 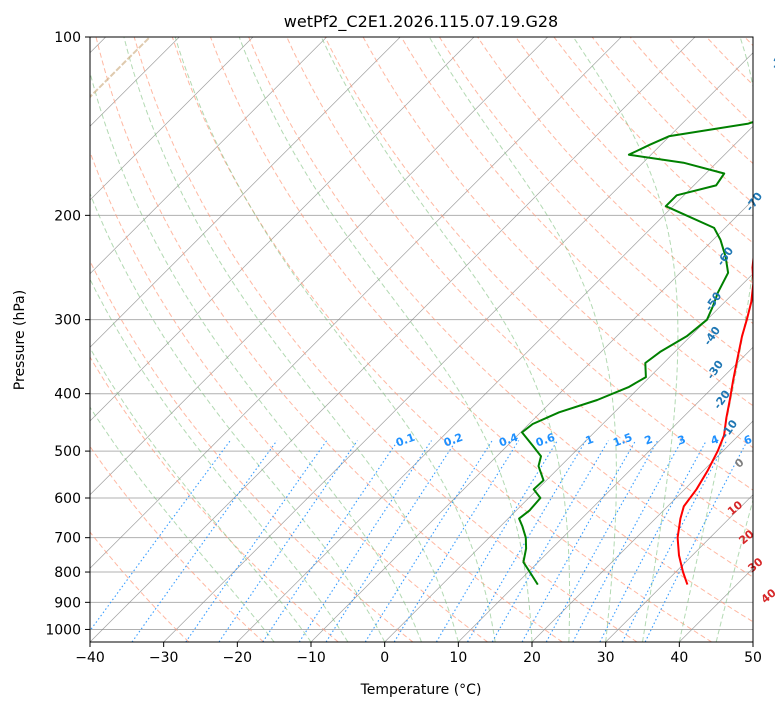 I want to click on x-axis-label: Temperature (°C), so click(x=421, y=690).